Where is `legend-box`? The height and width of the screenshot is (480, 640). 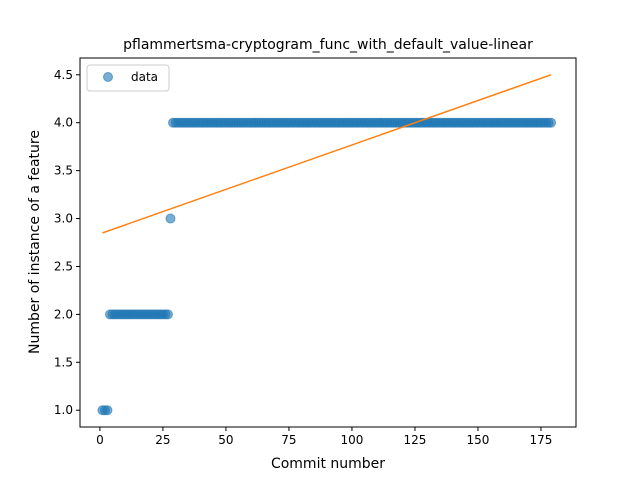 legend-box is located at coordinates (128, 78).